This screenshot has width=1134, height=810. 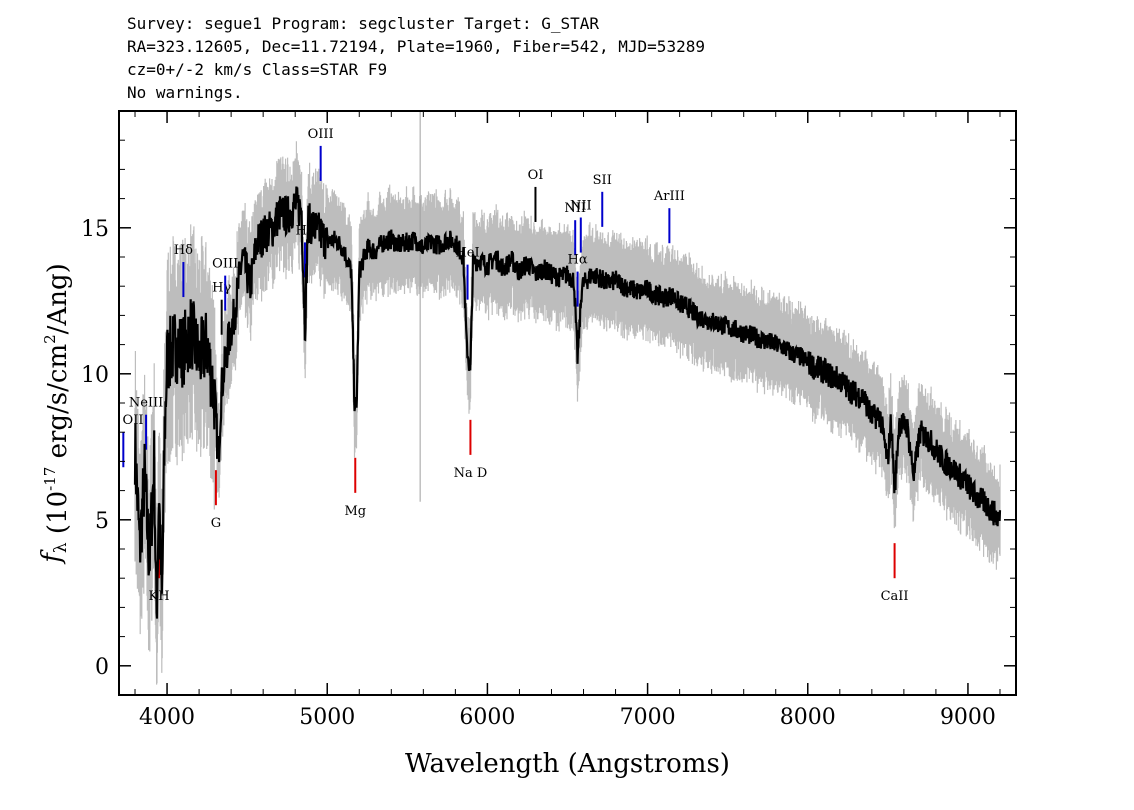 I want to click on y-axis-title-part: 2, so click(x=50, y=339).